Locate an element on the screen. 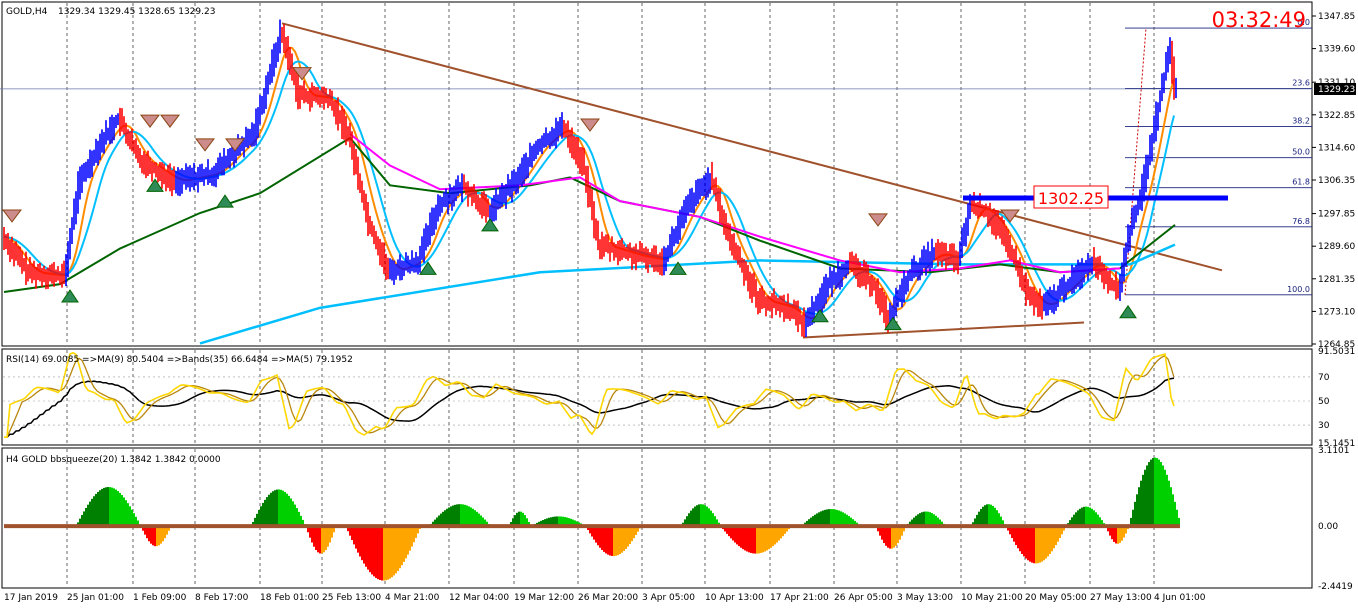 Image resolution: width=1358 pixels, height=612 pixels. time-tick-label: 17 Apr 21:00 is located at coordinates (799, 598).